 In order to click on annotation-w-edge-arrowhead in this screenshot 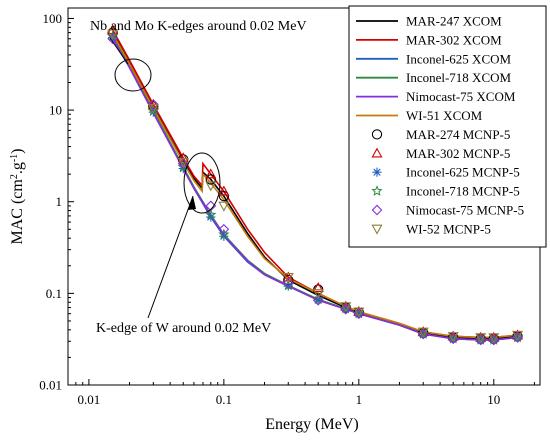, I will do `click(192, 203)`.